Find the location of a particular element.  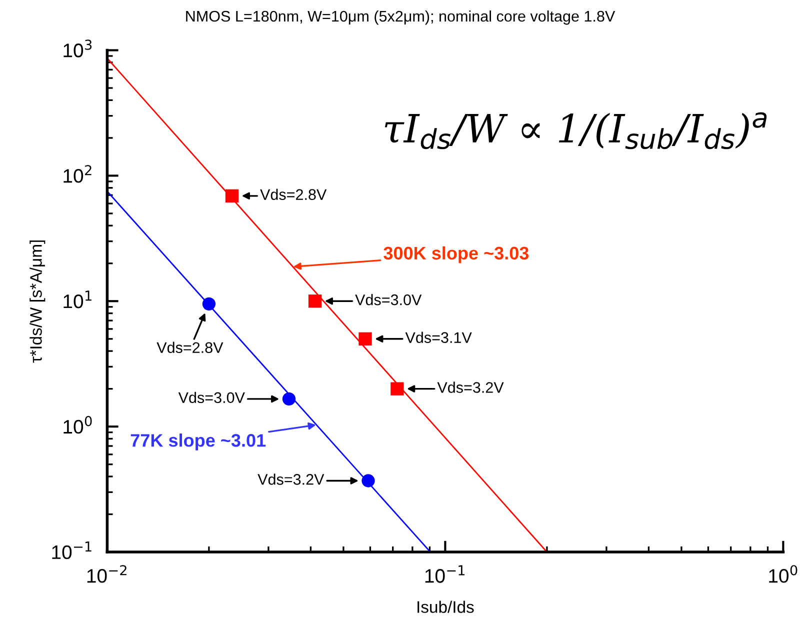

x-axis-title: Isub/Ids is located at coordinates (446, 606).